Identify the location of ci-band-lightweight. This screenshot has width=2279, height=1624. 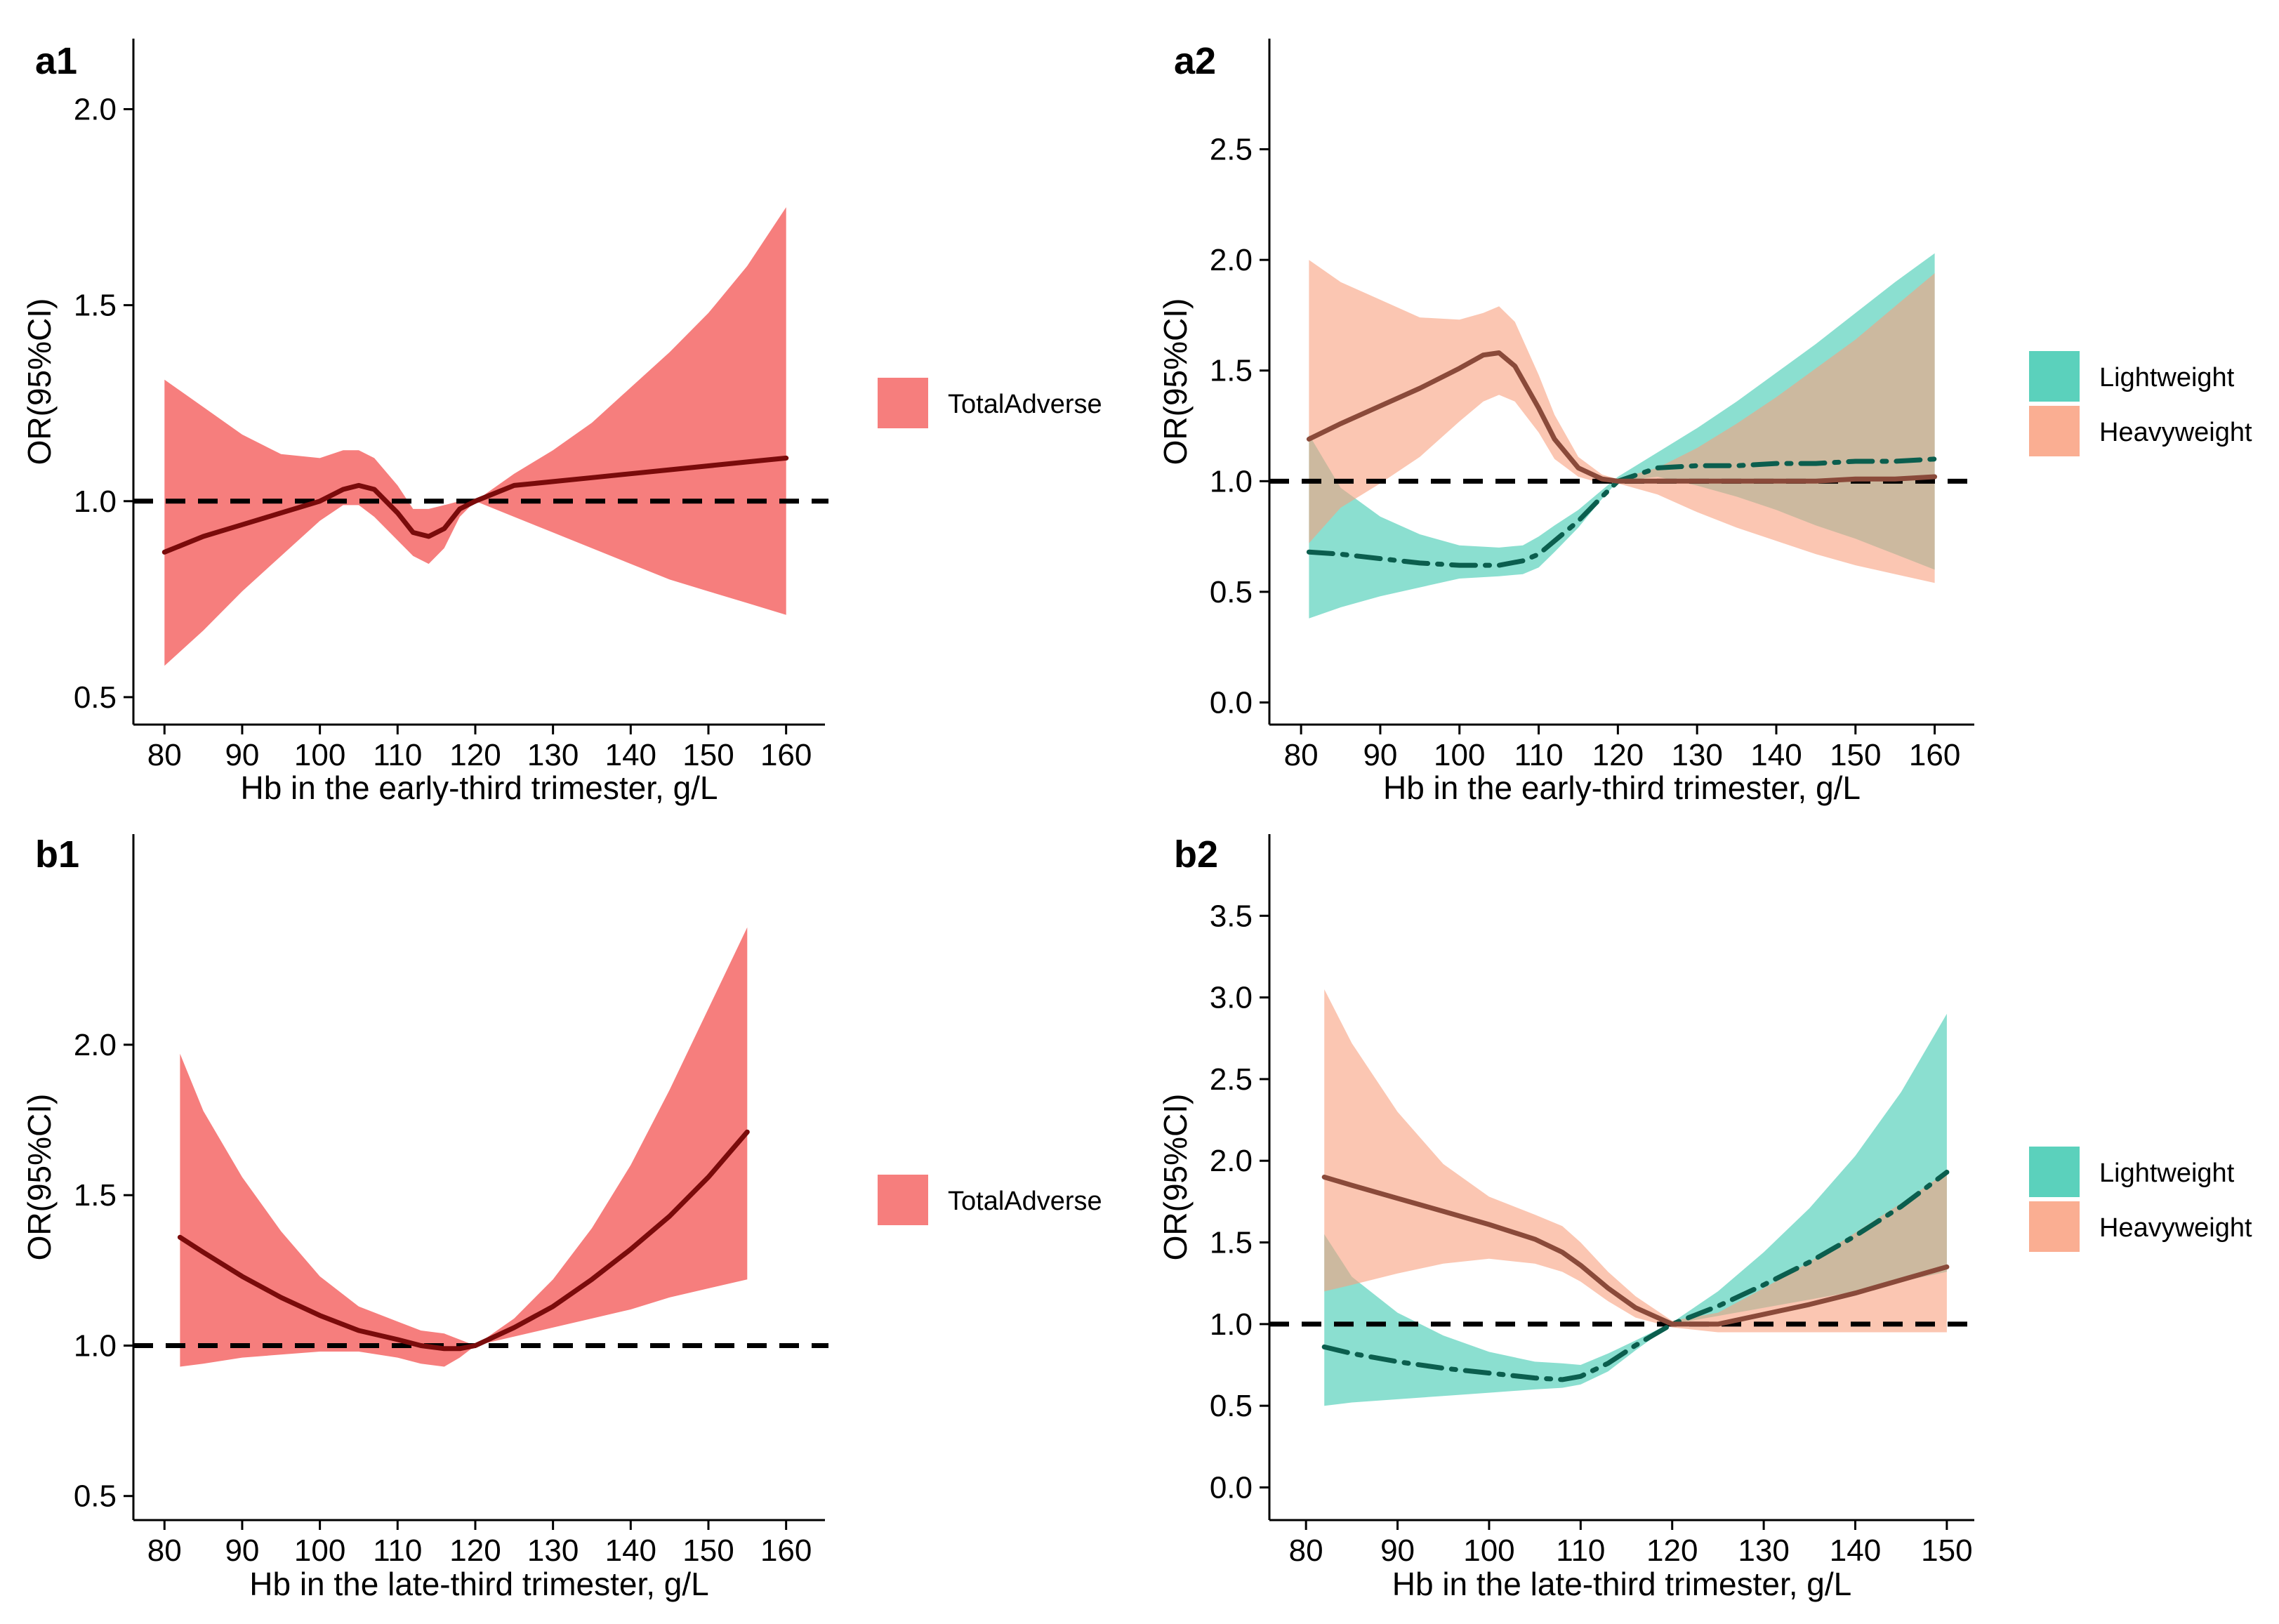
(1635, 1209).